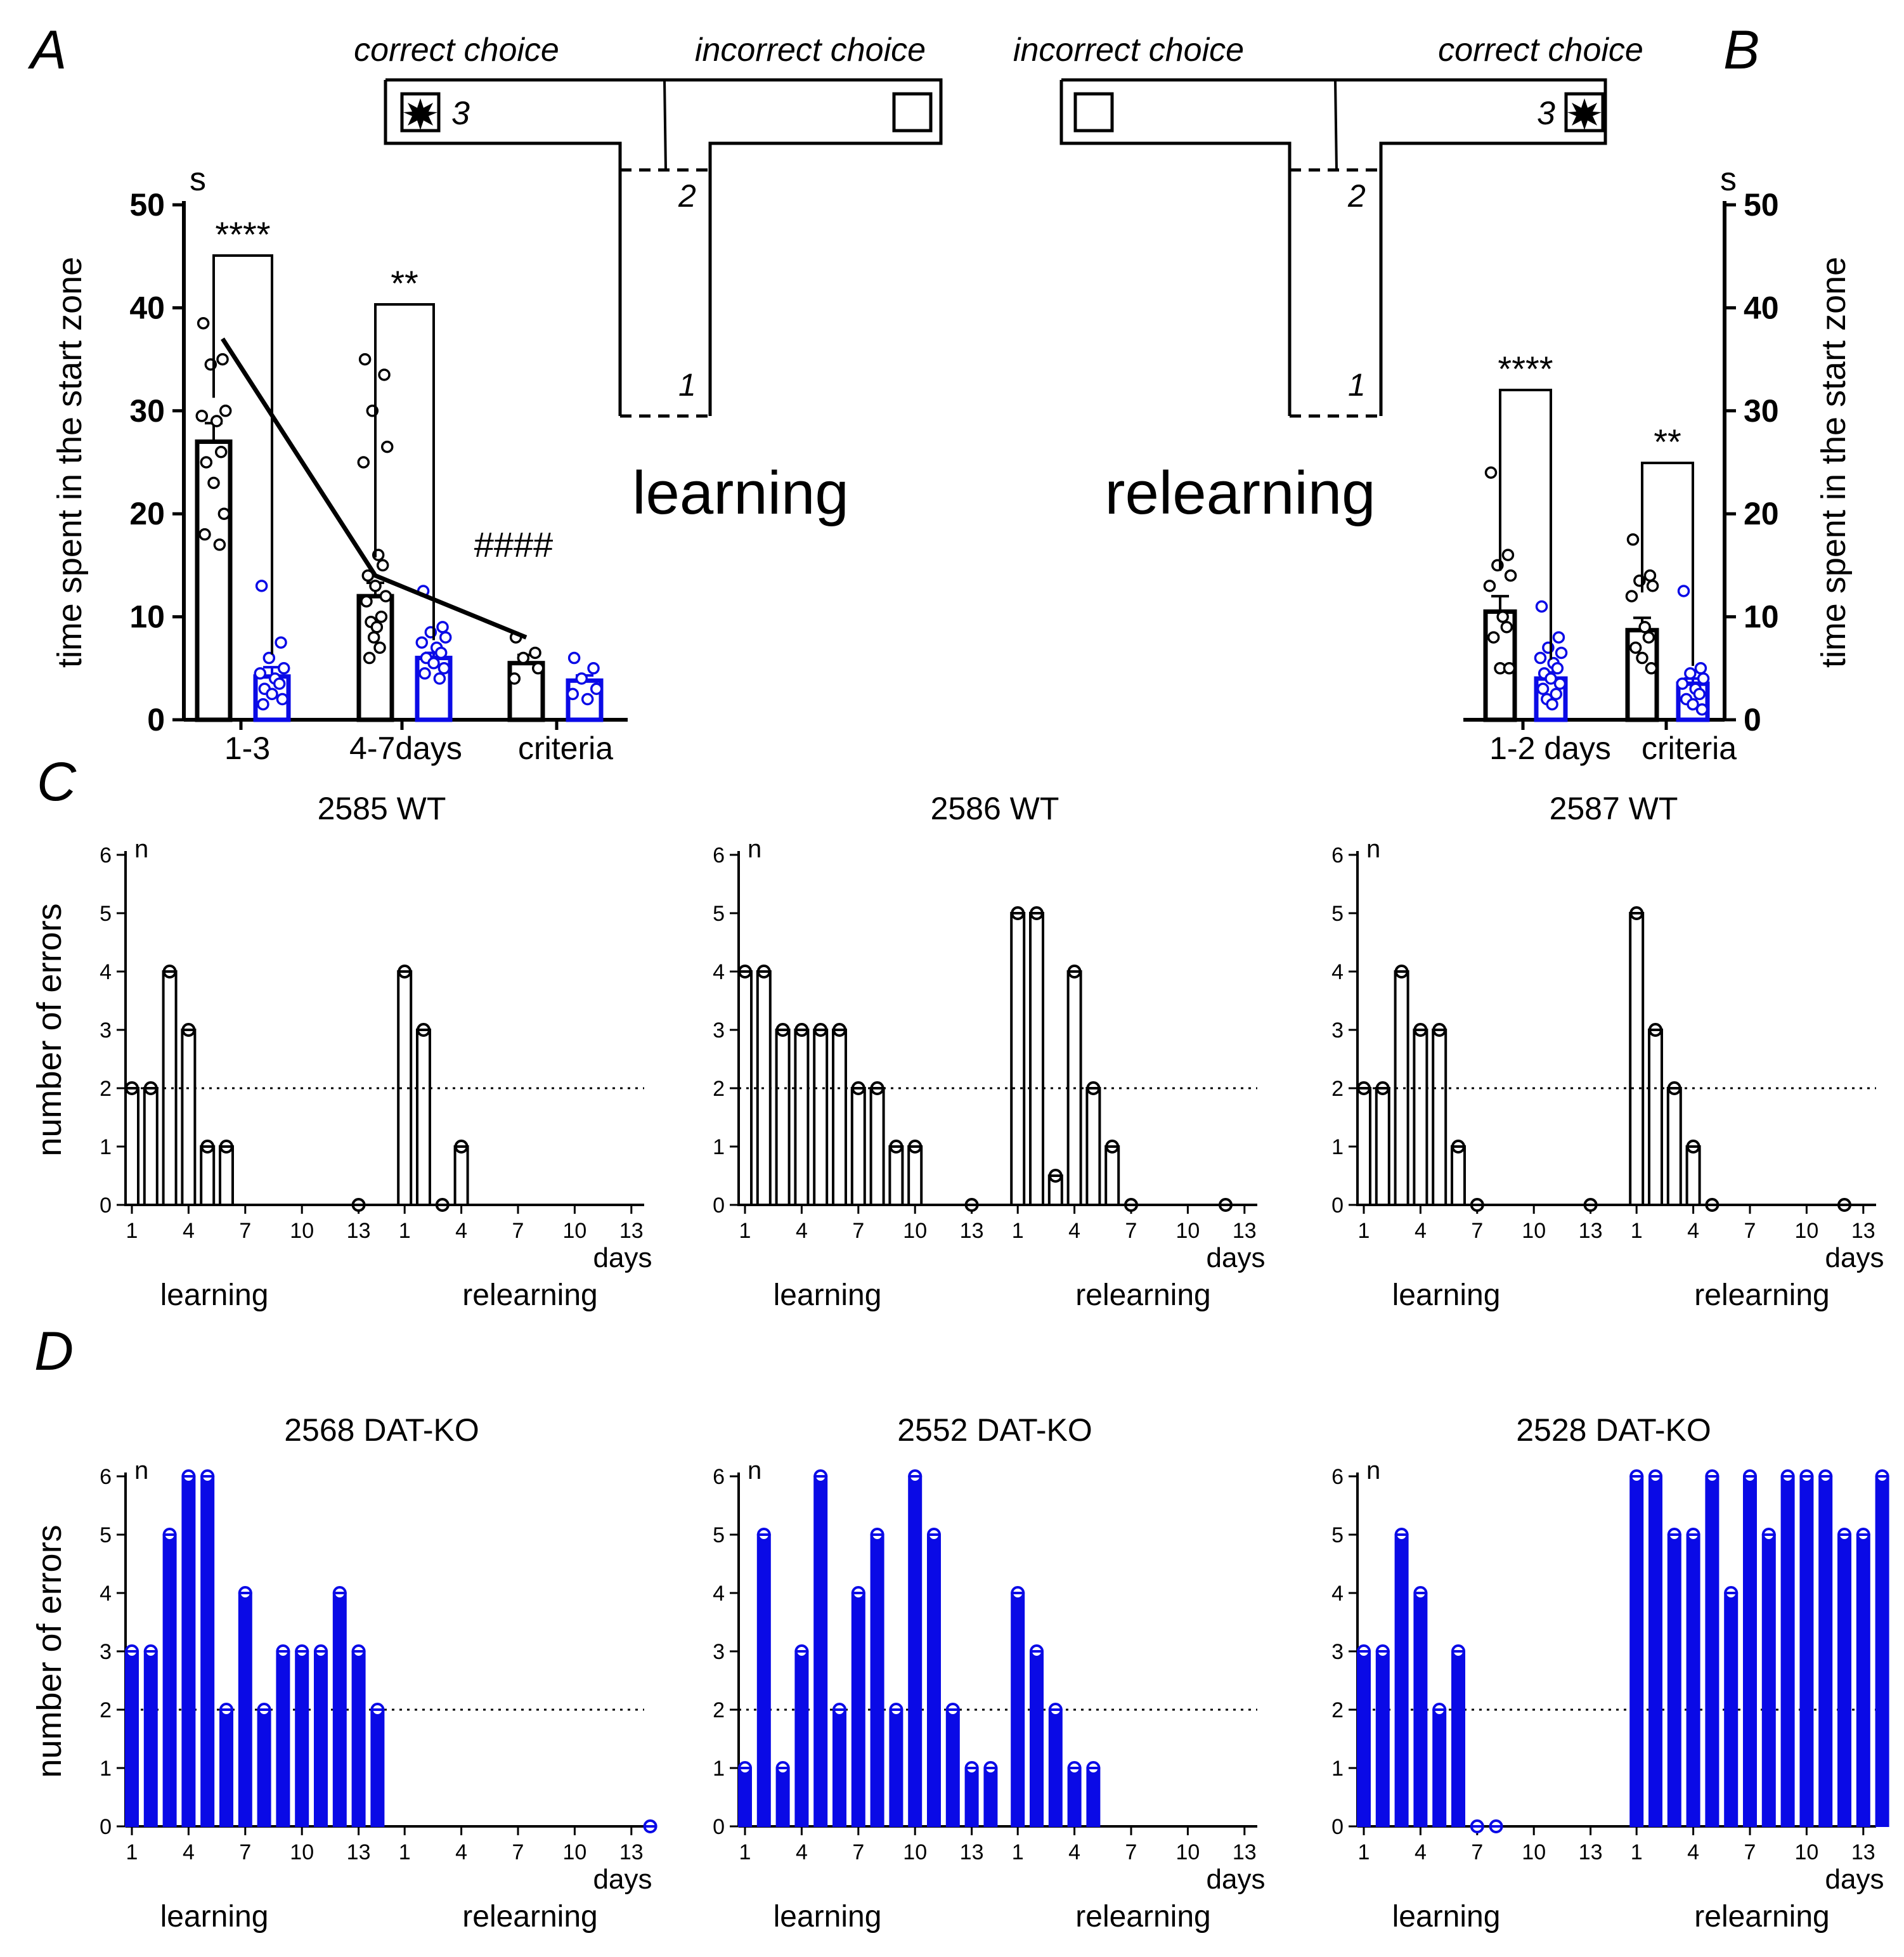 The image size is (1904, 1957). I want to click on maze2-wall-left, so click(1175, 125).